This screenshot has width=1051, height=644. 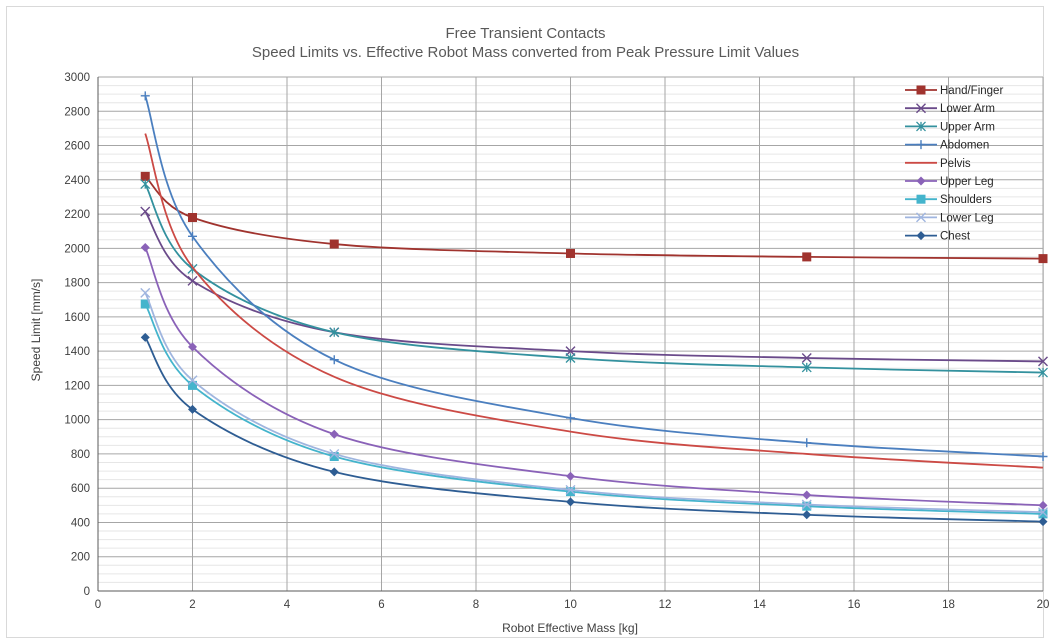 I want to click on x-tick-label: 0, so click(x=98, y=605).